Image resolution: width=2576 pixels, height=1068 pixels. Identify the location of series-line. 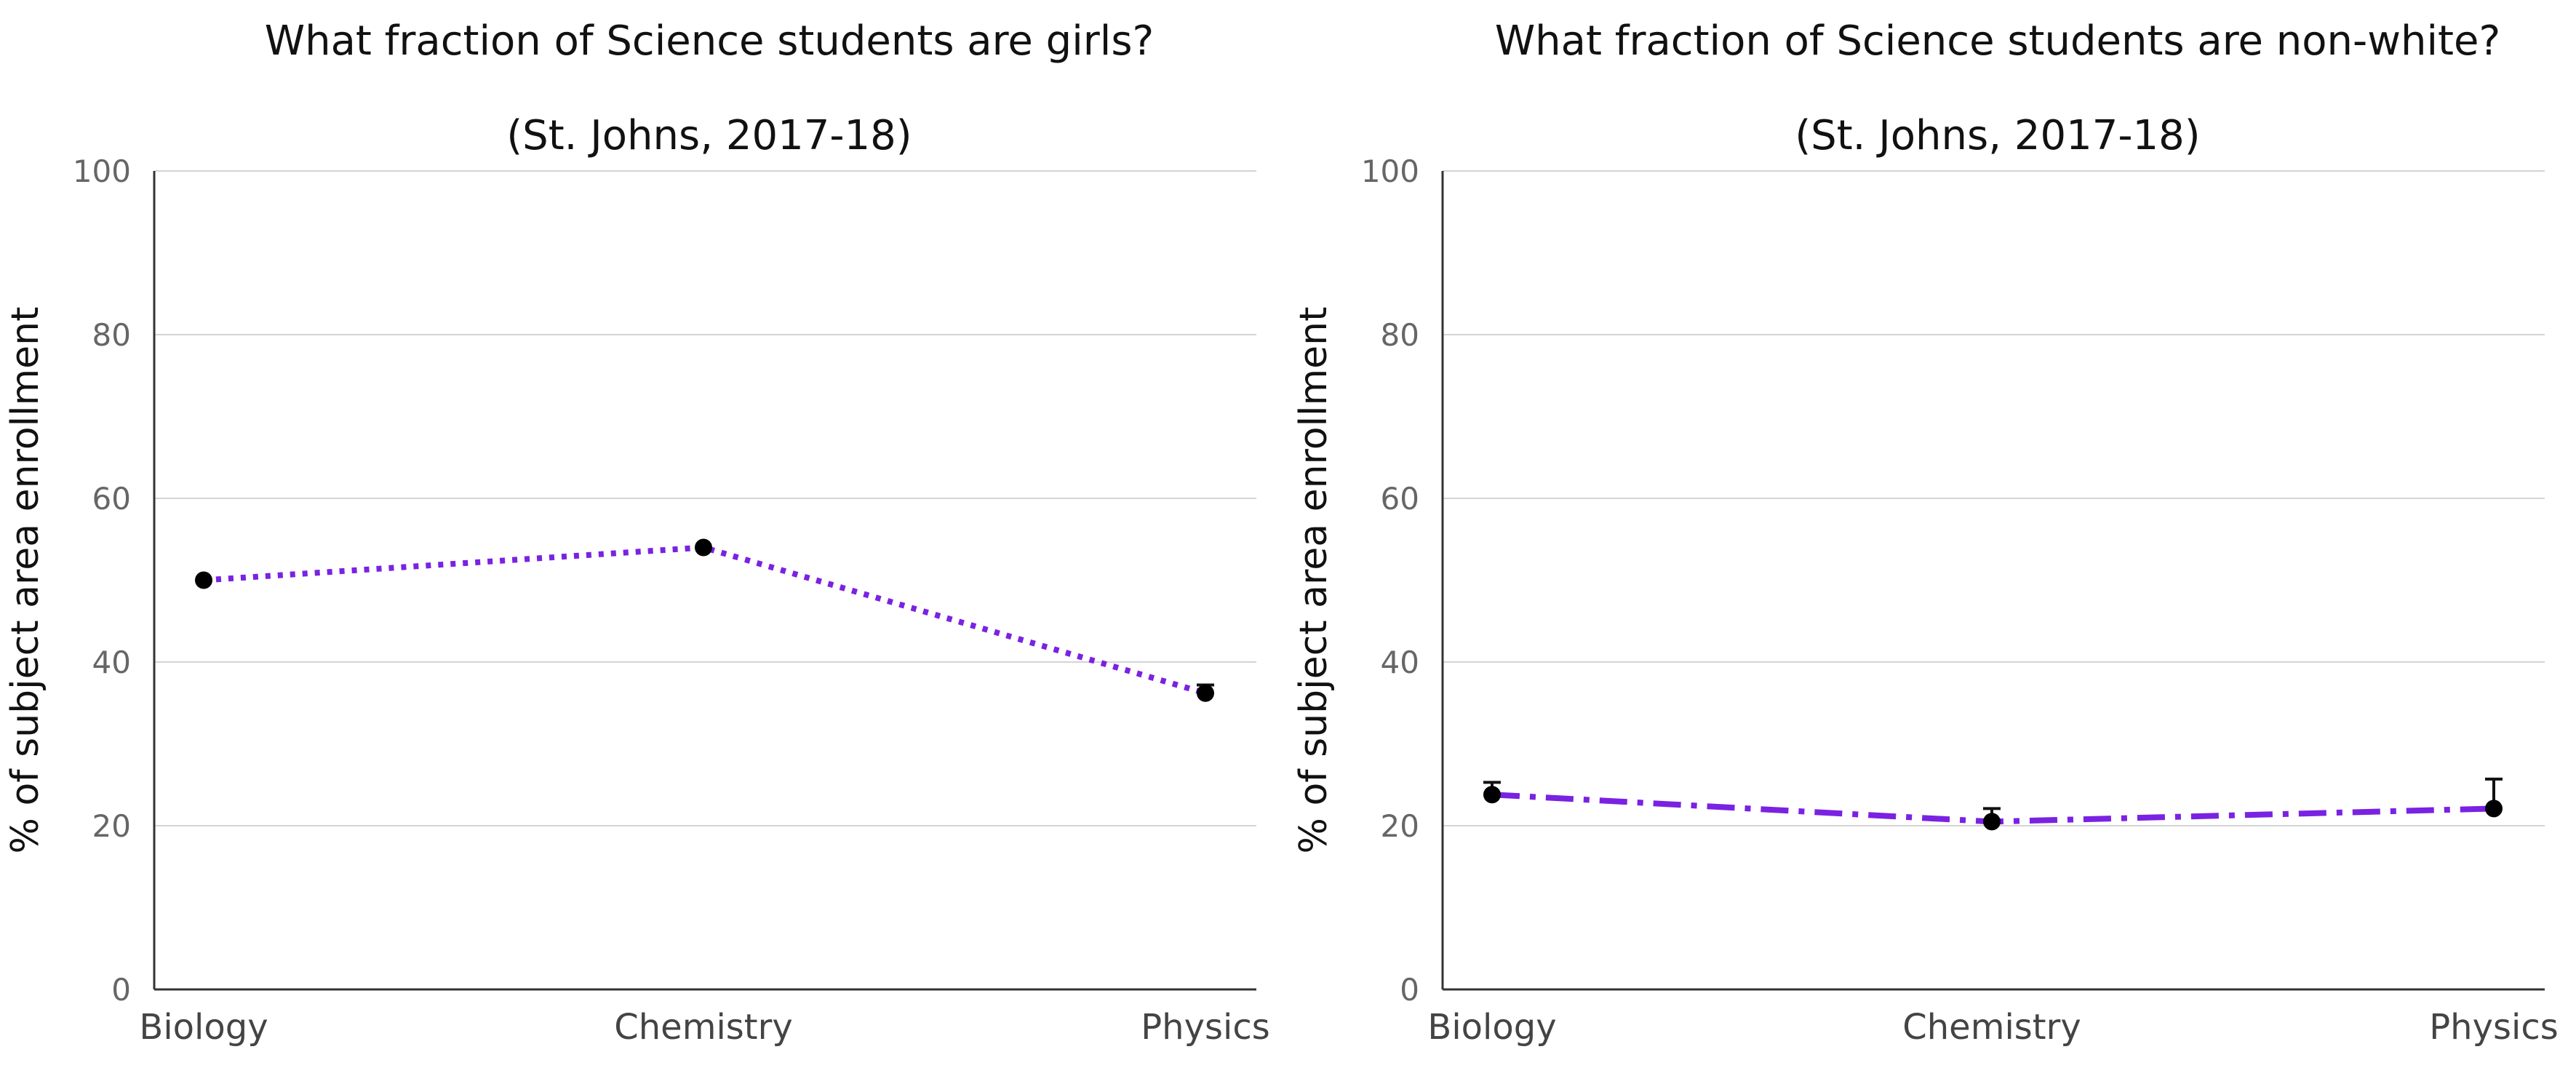
(705, 620).